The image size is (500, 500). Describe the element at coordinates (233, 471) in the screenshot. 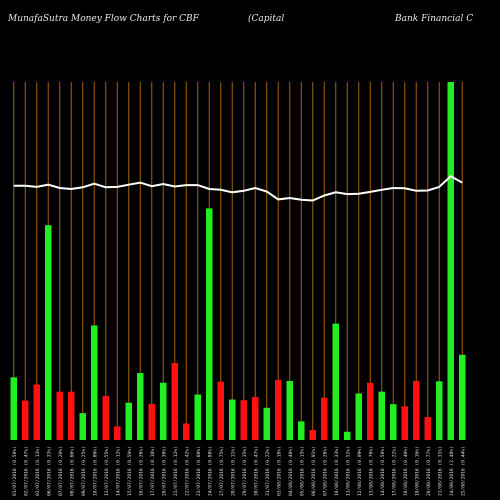

I see `x-tick-label: 28/07/2016 (0.11%)` at that location.